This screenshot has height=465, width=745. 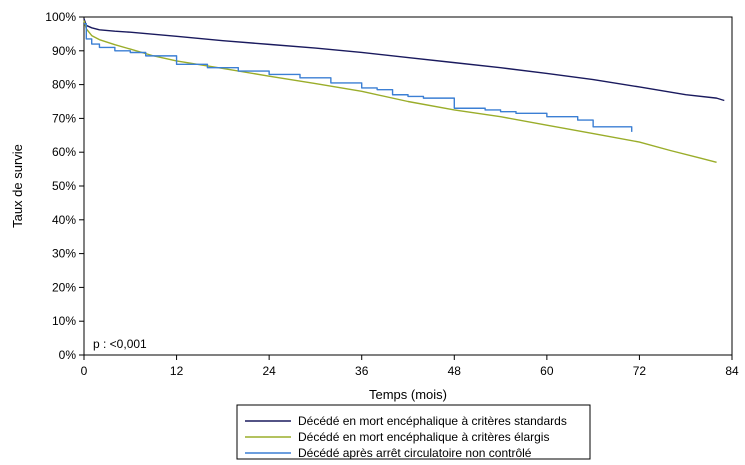 What do you see at coordinates (362, 371) in the screenshot?
I see `x-tick-label: 36` at bounding box center [362, 371].